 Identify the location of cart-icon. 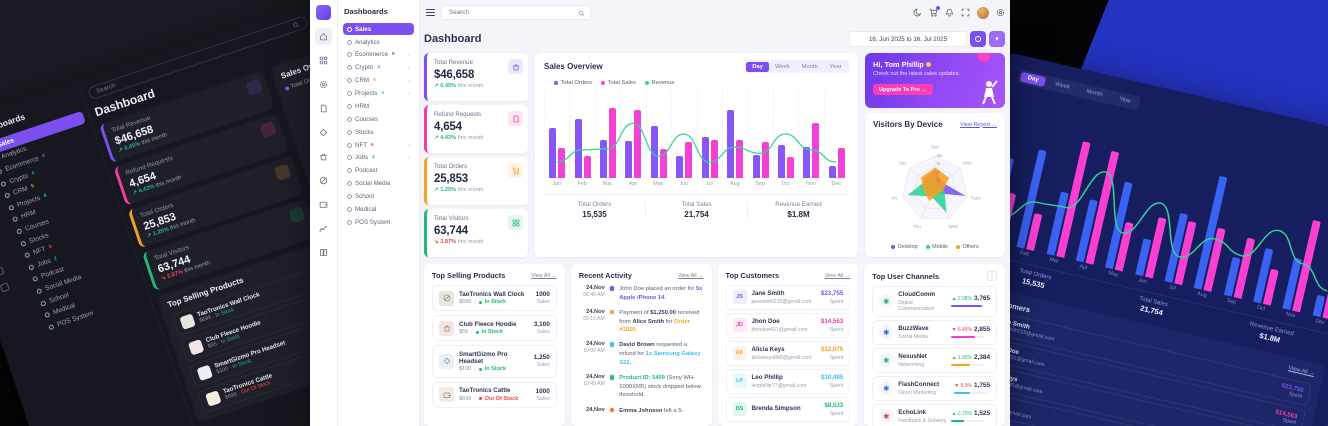
(934, 11).